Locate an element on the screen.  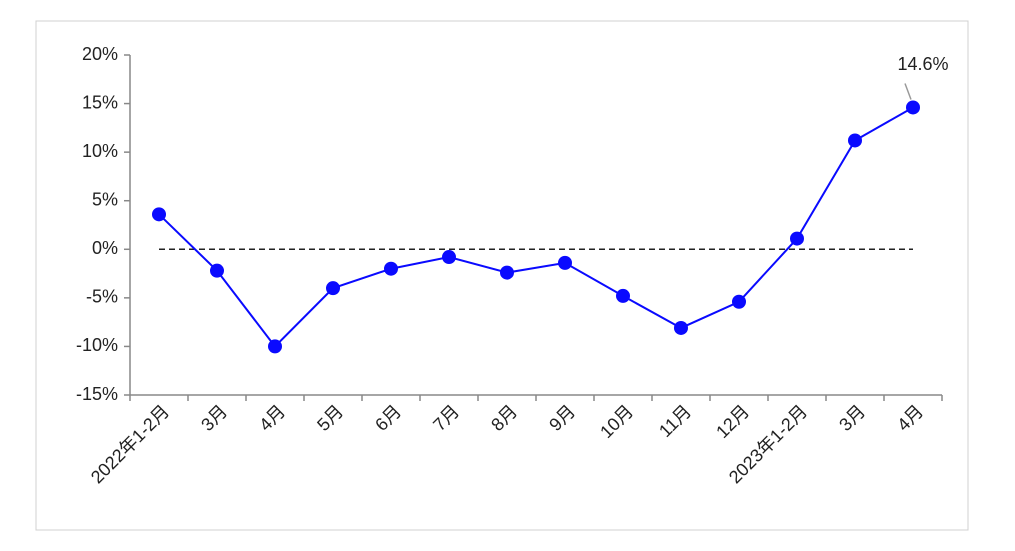
x-tick-label: 5月 is located at coordinates (330, 418).